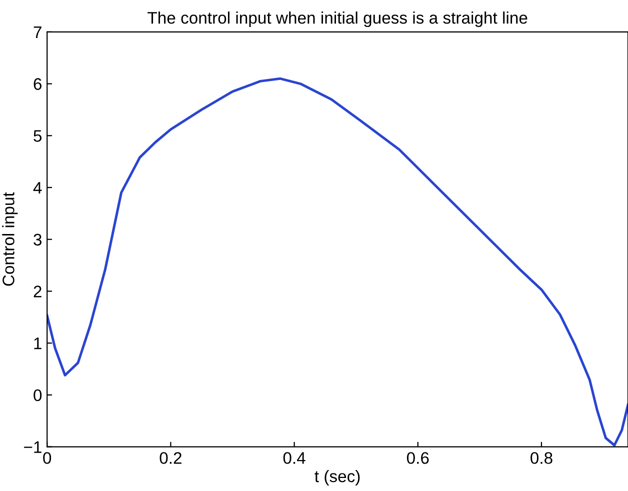  What do you see at coordinates (337, 478) in the screenshot?
I see `x-axis-title: t (sec)` at bounding box center [337, 478].